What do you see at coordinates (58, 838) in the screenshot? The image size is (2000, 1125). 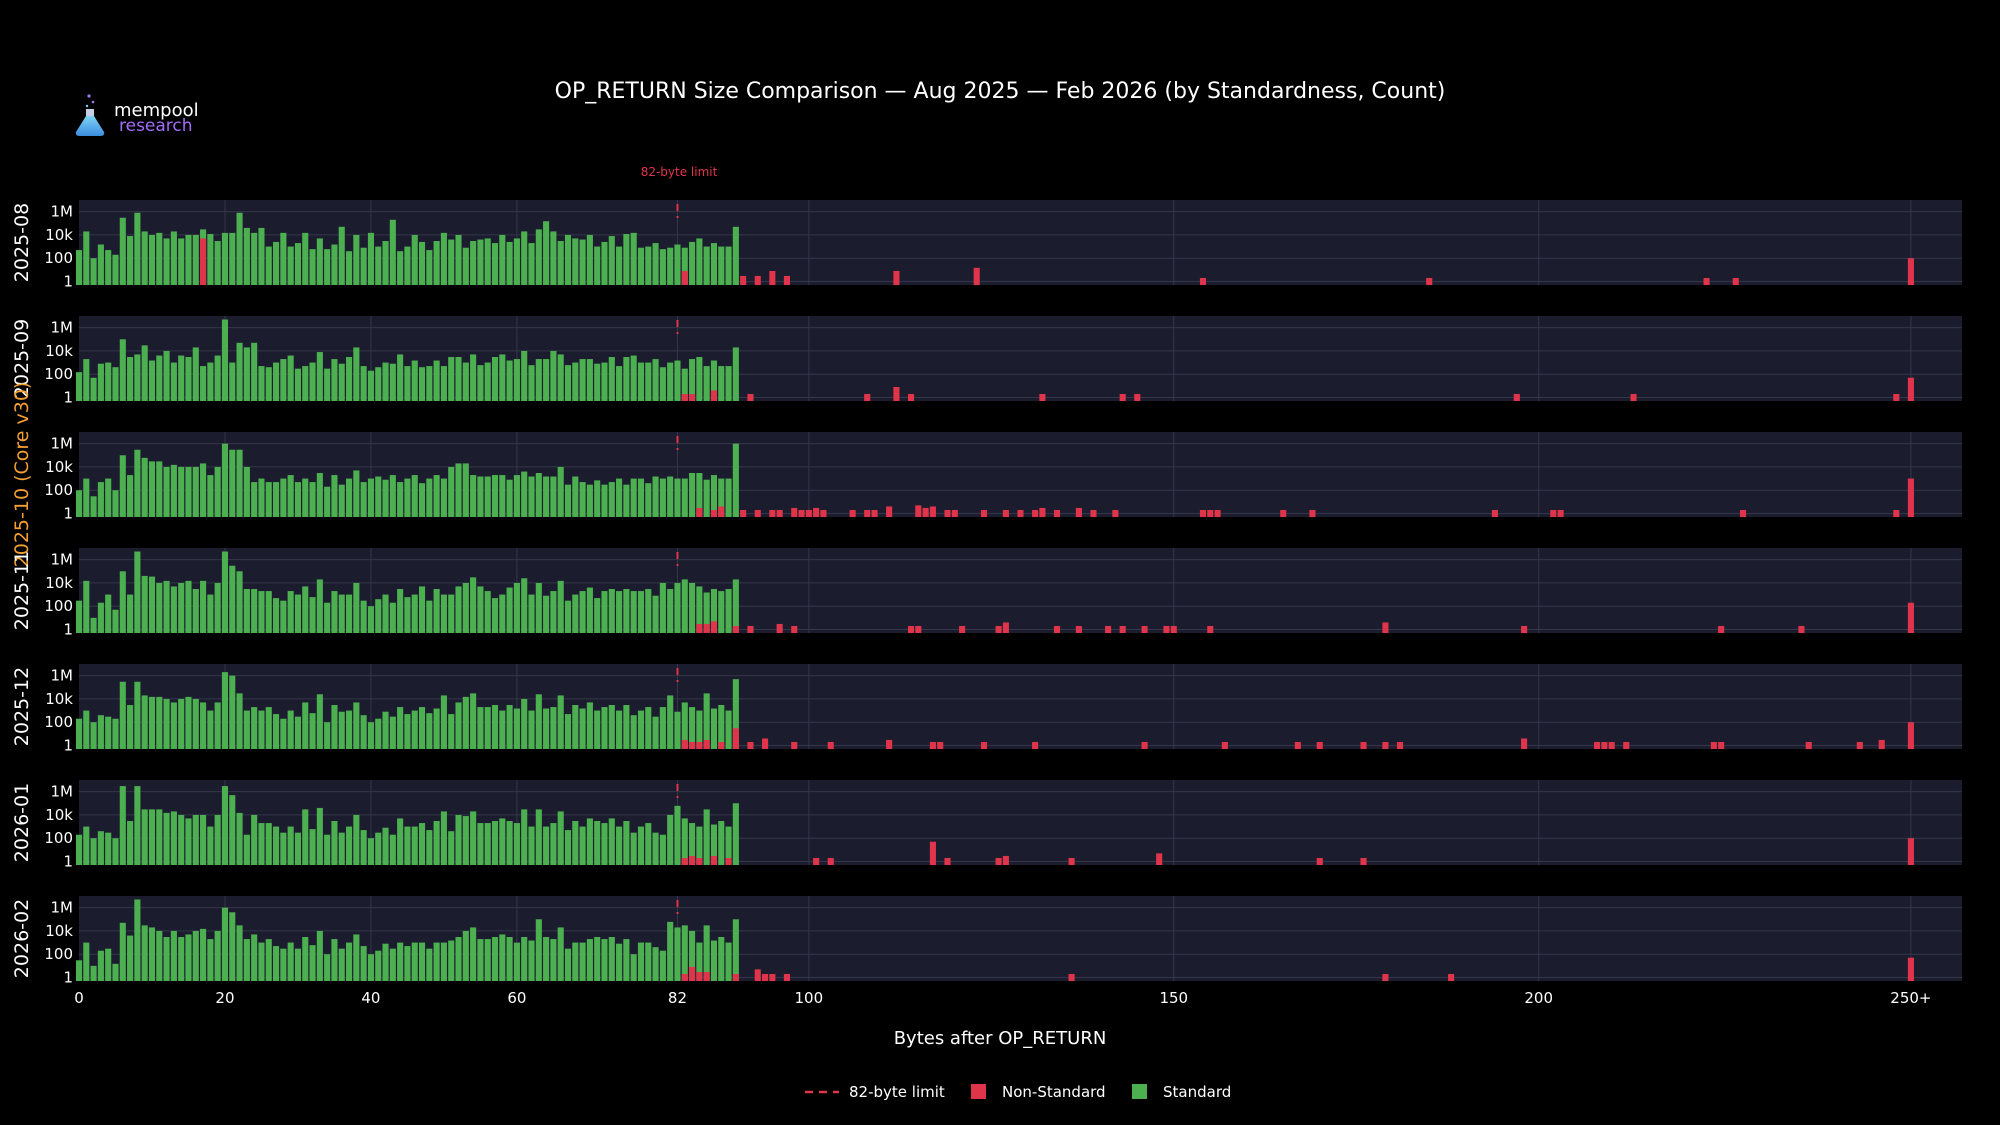 I see `y-tick-label: 100` at bounding box center [58, 838].